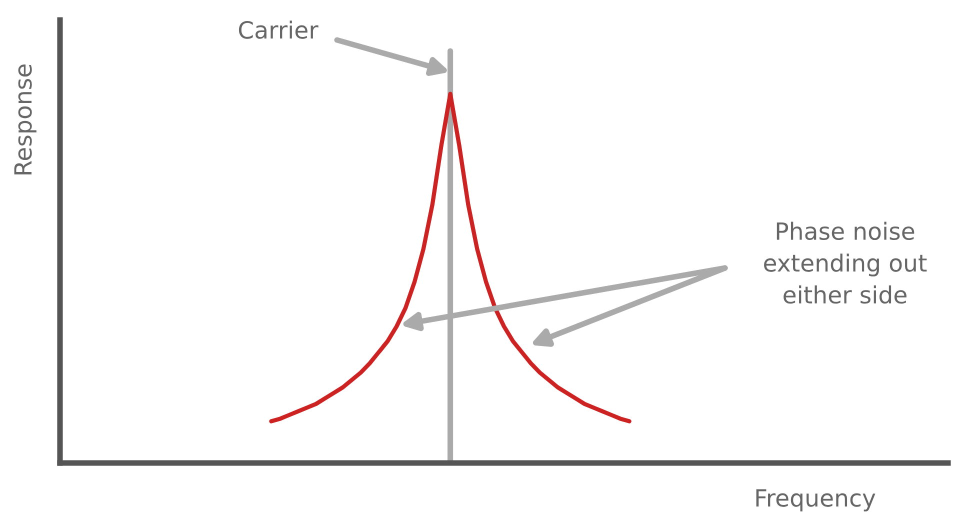 This screenshot has width=965, height=521. Describe the element at coordinates (278, 29) in the screenshot. I see `text: Carrier` at that location.